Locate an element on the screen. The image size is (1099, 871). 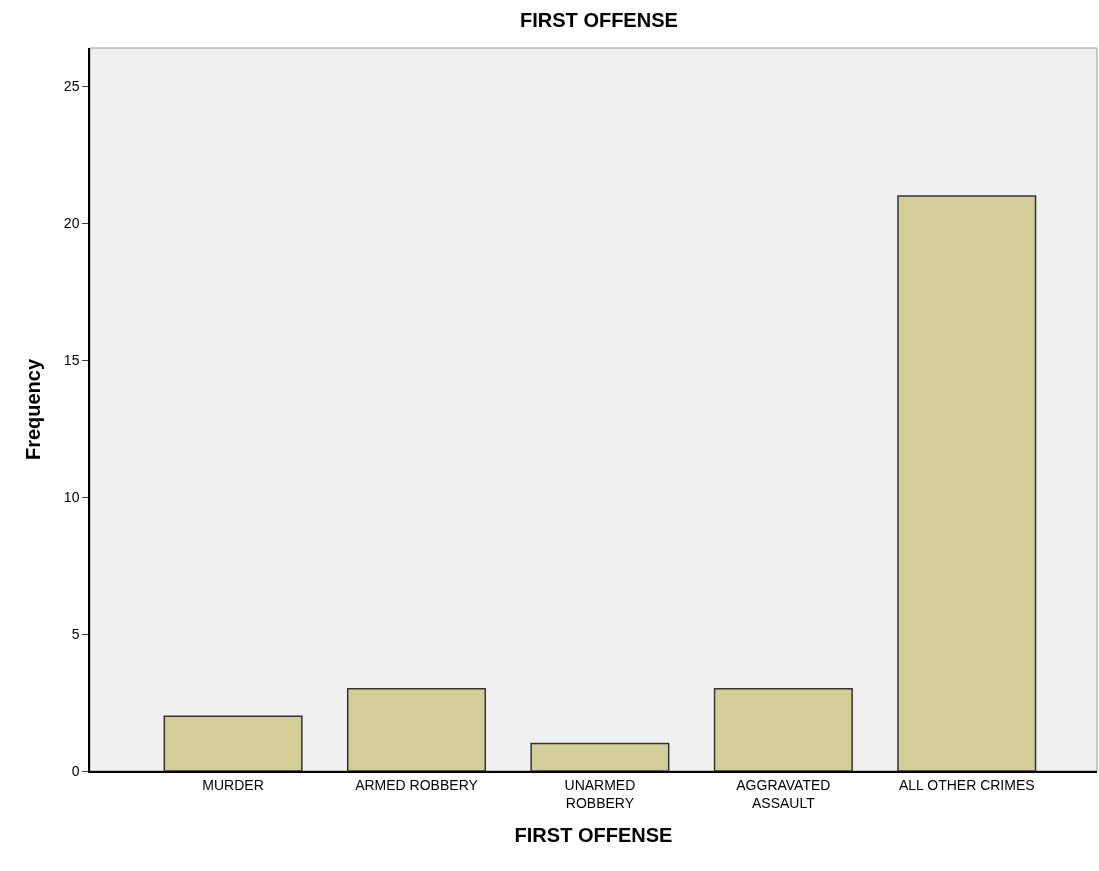
x-tick-label: ALL OTHER CRIMES is located at coordinates (966, 784).